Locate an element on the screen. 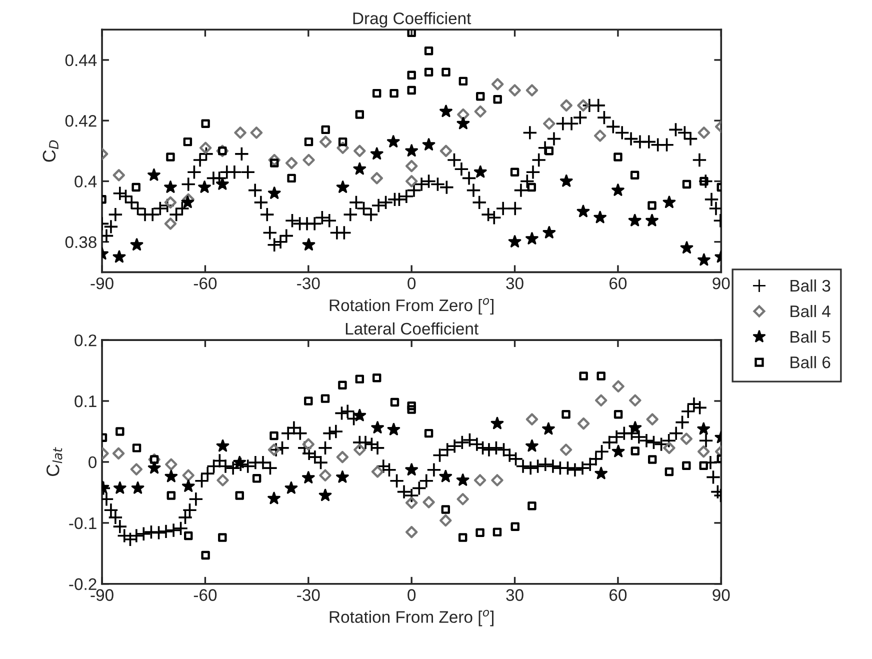 The image size is (872, 659). legend-label: Ball 4 is located at coordinates (810, 311).